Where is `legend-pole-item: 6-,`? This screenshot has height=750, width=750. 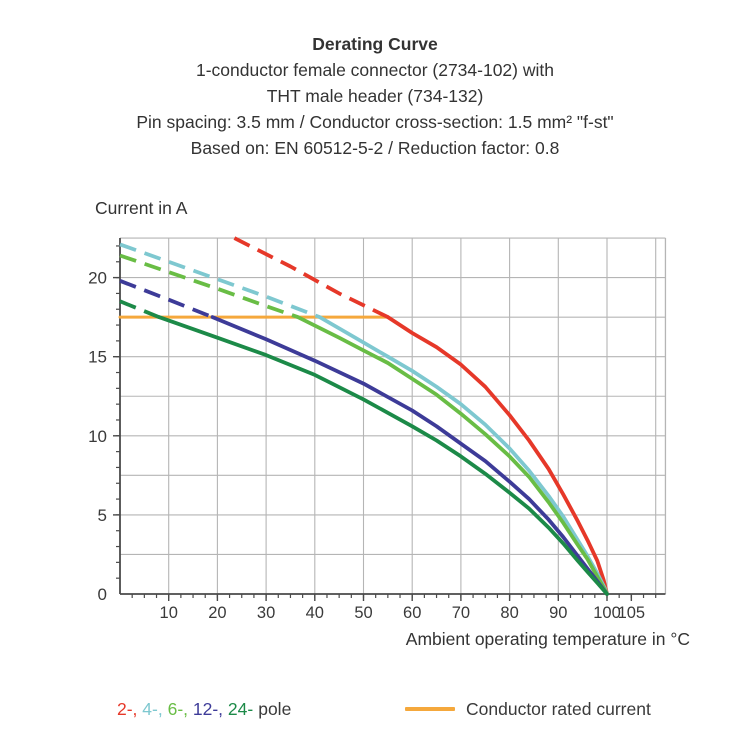 legend-pole-item: 6-, is located at coordinates (175, 709).